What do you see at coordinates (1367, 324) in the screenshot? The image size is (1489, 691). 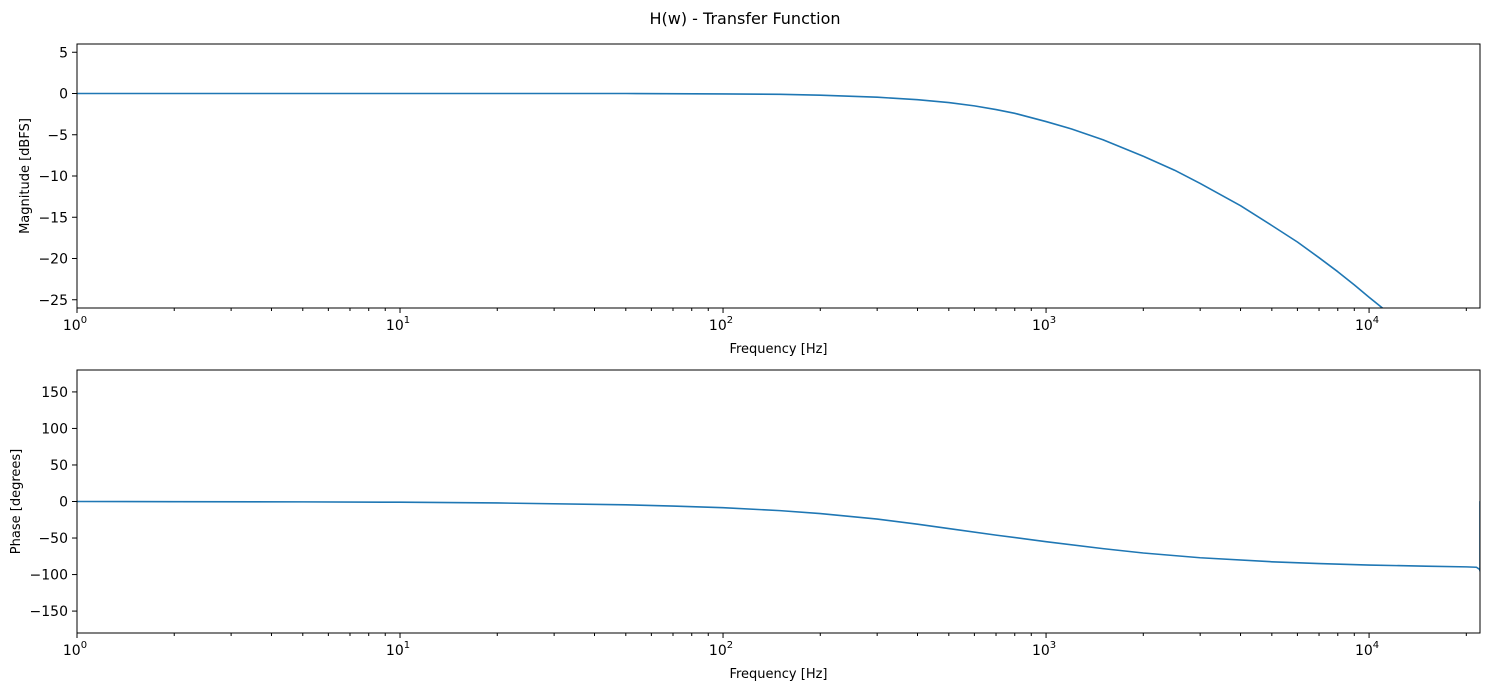 I see `magnitude-xtick-label: 10⁴` at bounding box center [1367, 324].